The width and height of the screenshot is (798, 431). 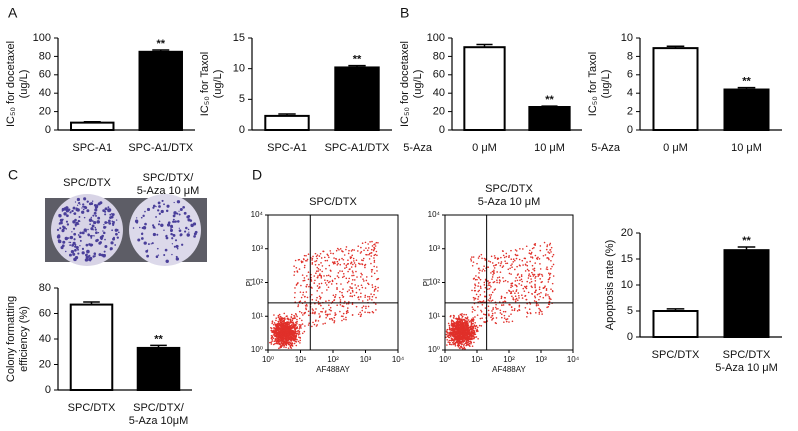 I want to click on y-tick-label: 10, so click(x=239, y=69).